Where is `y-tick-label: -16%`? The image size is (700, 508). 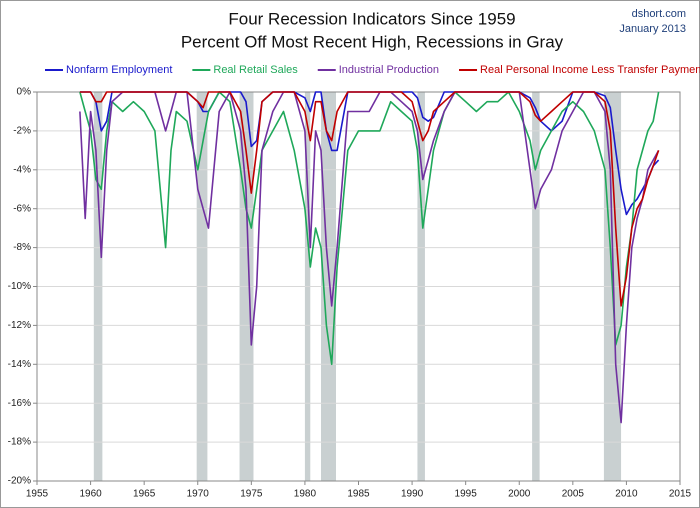
y-tick-label: -16% is located at coordinates (19, 403).